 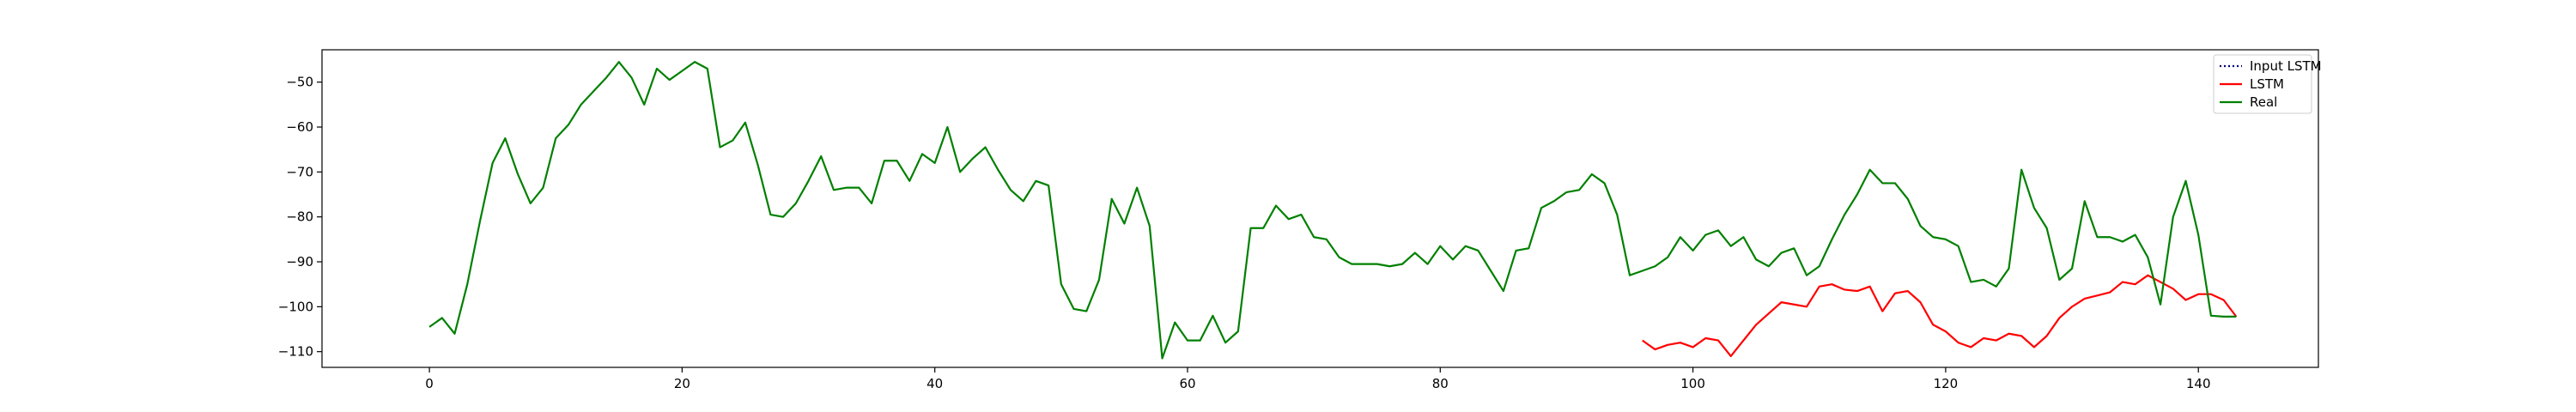 What do you see at coordinates (2263, 102) in the screenshot?
I see `legend-label: Real` at bounding box center [2263, 102].